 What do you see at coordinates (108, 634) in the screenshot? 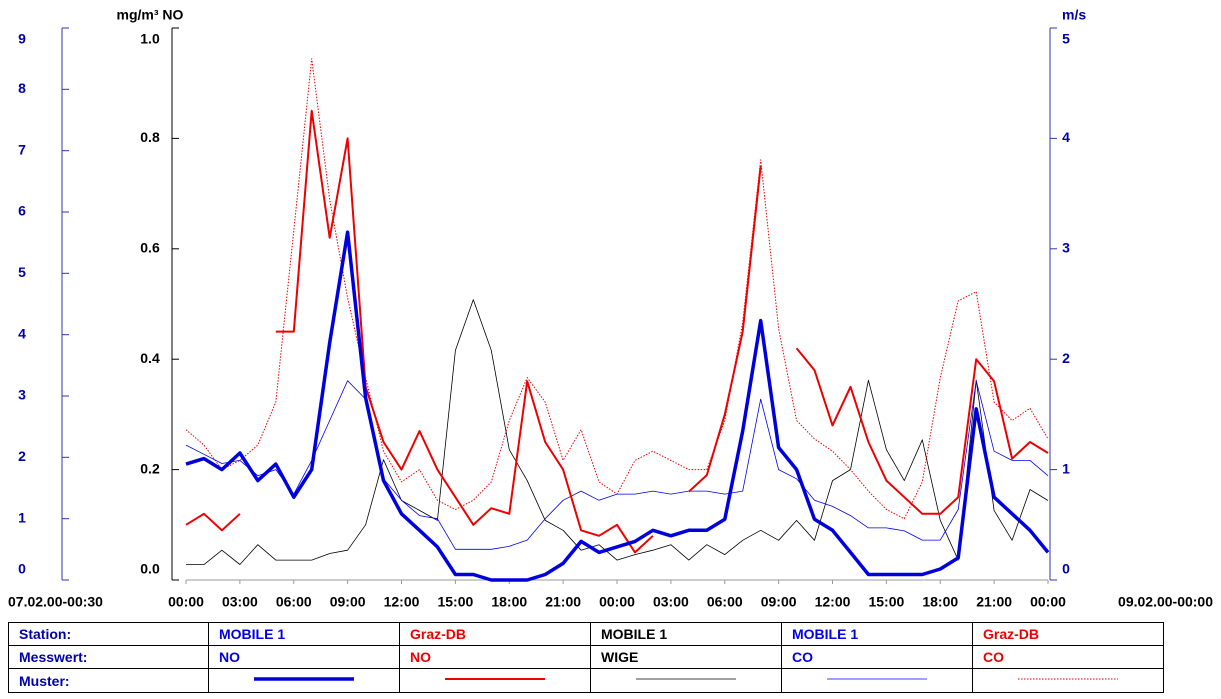
I see `legend-row-label: Station:` at bounding box center [108, 634].